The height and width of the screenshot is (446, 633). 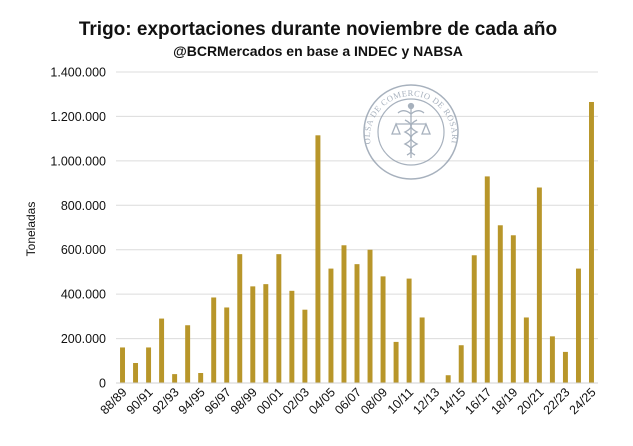 What do you see at coordinates (218, 401) in the screenshot?
I see `x-tick-label: 96/97` at bounding box center [218, 401].